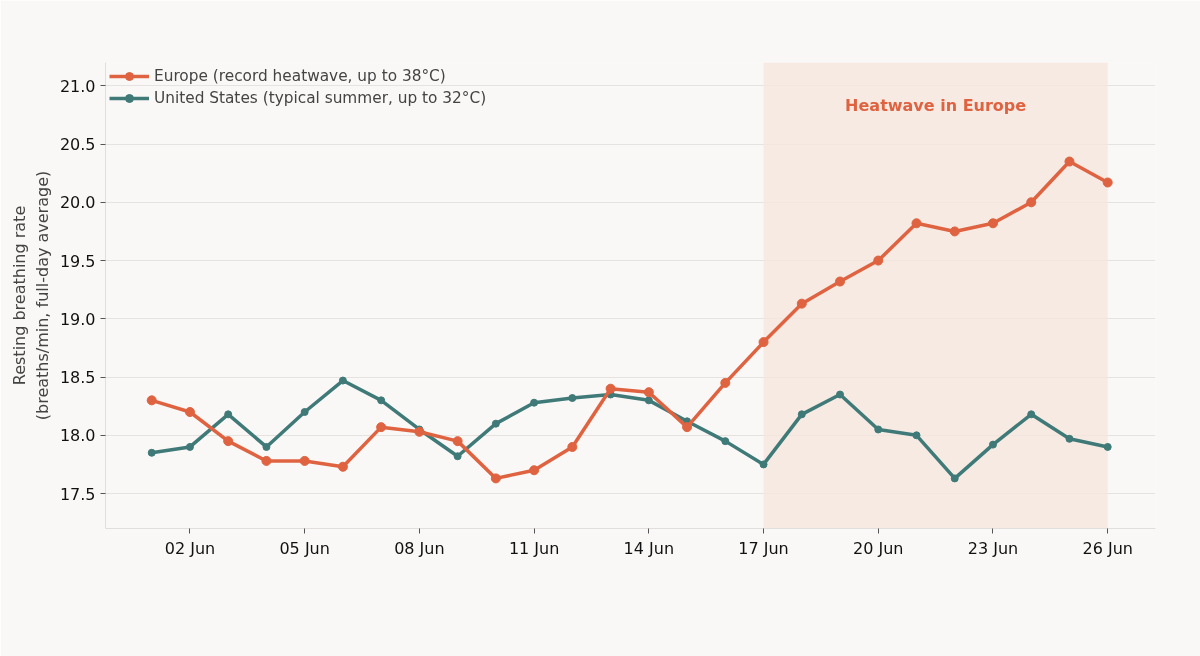 The height and width of the screenshot is (656, 1200). What do you see at coordinates (77, 319) in the screenshot?
I see `y-tick-label: 19.0` at bounding box center [77, 319].